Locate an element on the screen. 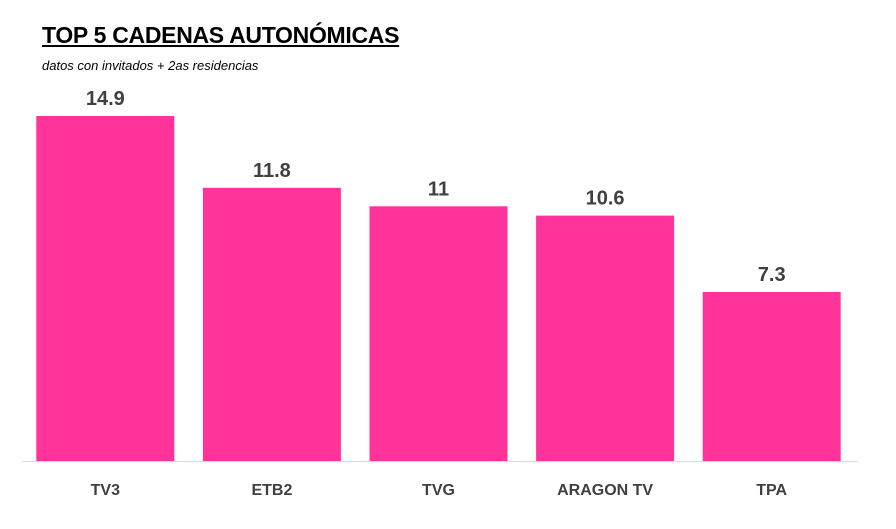 This screenshot has width=896, height=529. data-label: 7.3 is located at coordinates (772, 275).